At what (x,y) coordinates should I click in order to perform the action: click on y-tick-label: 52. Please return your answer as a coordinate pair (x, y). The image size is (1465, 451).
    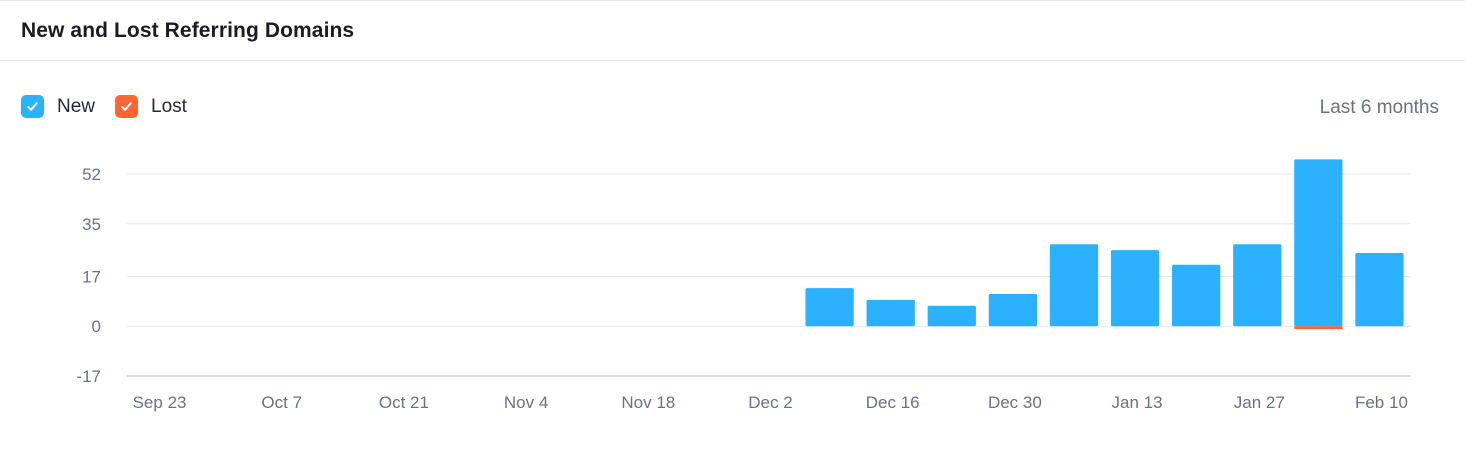
    Looking at the image, I should click on (91, 174).